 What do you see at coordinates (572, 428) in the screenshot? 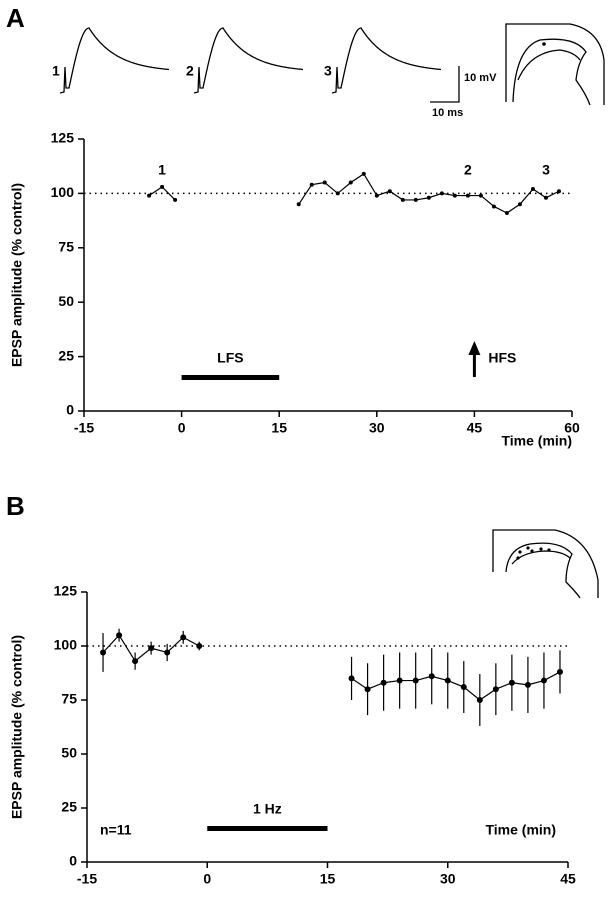
I see `x-tick-label: 60` at bounding box center [572, 428].